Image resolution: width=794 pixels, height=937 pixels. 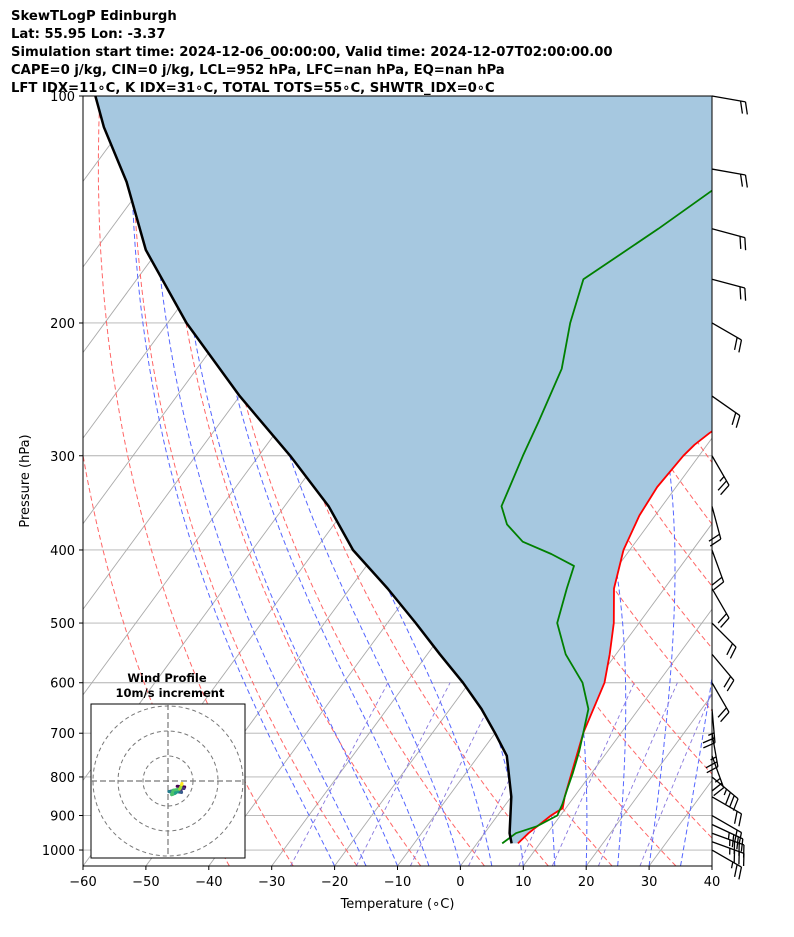 I want to click on x-tick-label: −10, so click(x=397, y=882).